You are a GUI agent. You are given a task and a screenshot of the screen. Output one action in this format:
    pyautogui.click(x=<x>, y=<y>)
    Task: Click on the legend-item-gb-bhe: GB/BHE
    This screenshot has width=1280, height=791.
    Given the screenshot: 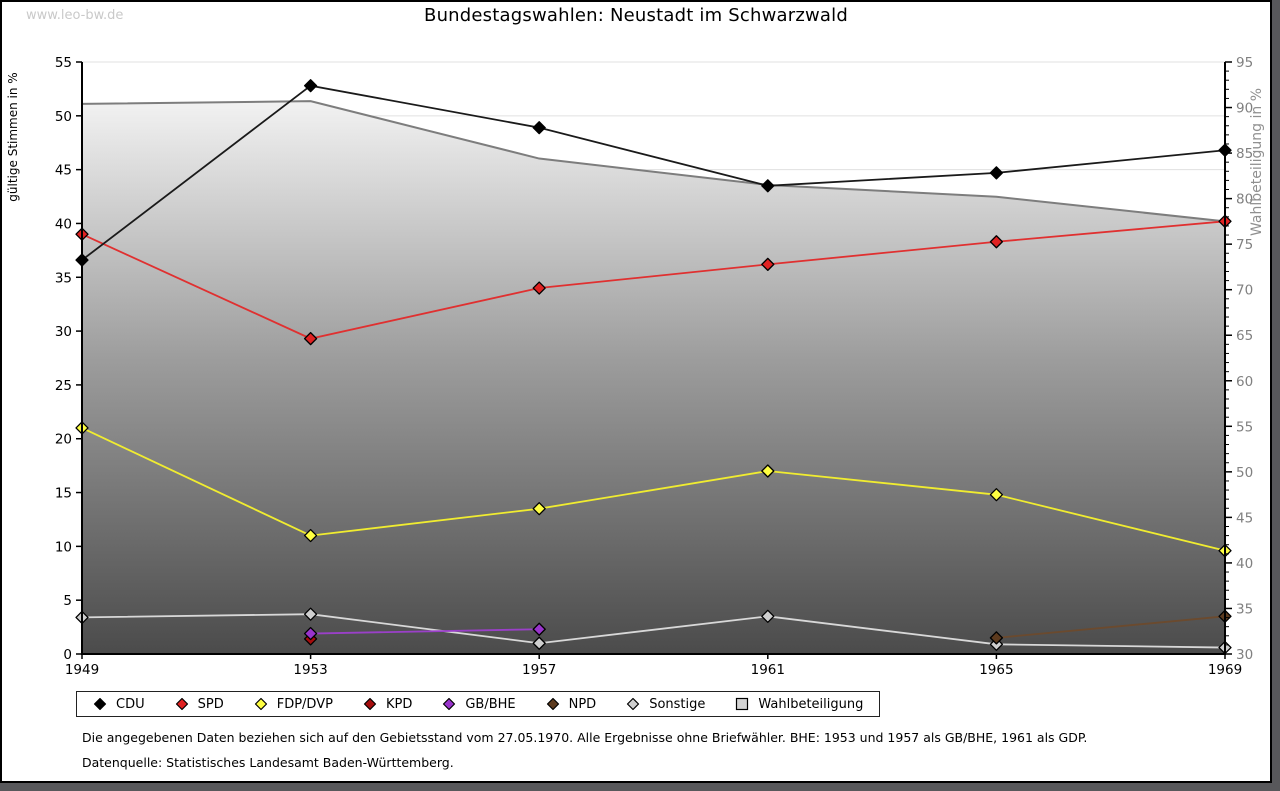 What is the action you would take?
    pyautogui.click(x=479, y=704)
    